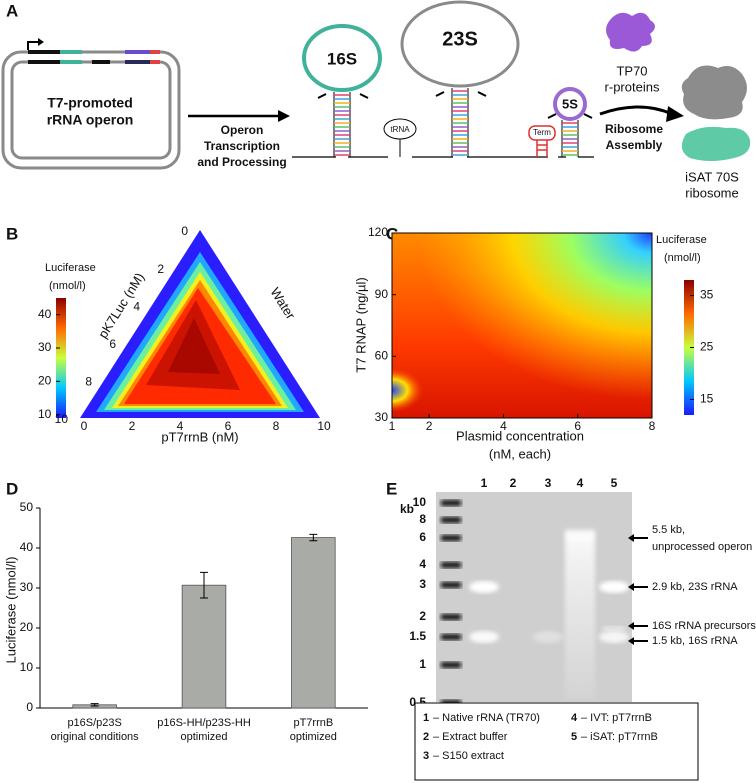 This screenshot has width=756, height=783. Describe the element at coordinates (636, 110) in the screenshot. I see `assembly-arrow` at that location.